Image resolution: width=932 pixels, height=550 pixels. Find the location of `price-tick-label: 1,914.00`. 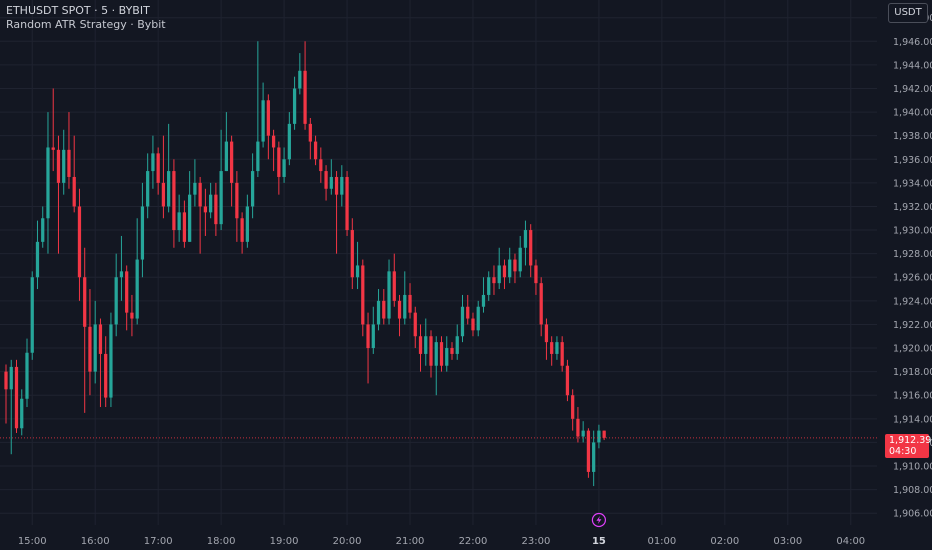

price-tick-label: 1,914.00 is located at coordinates (912, 419).